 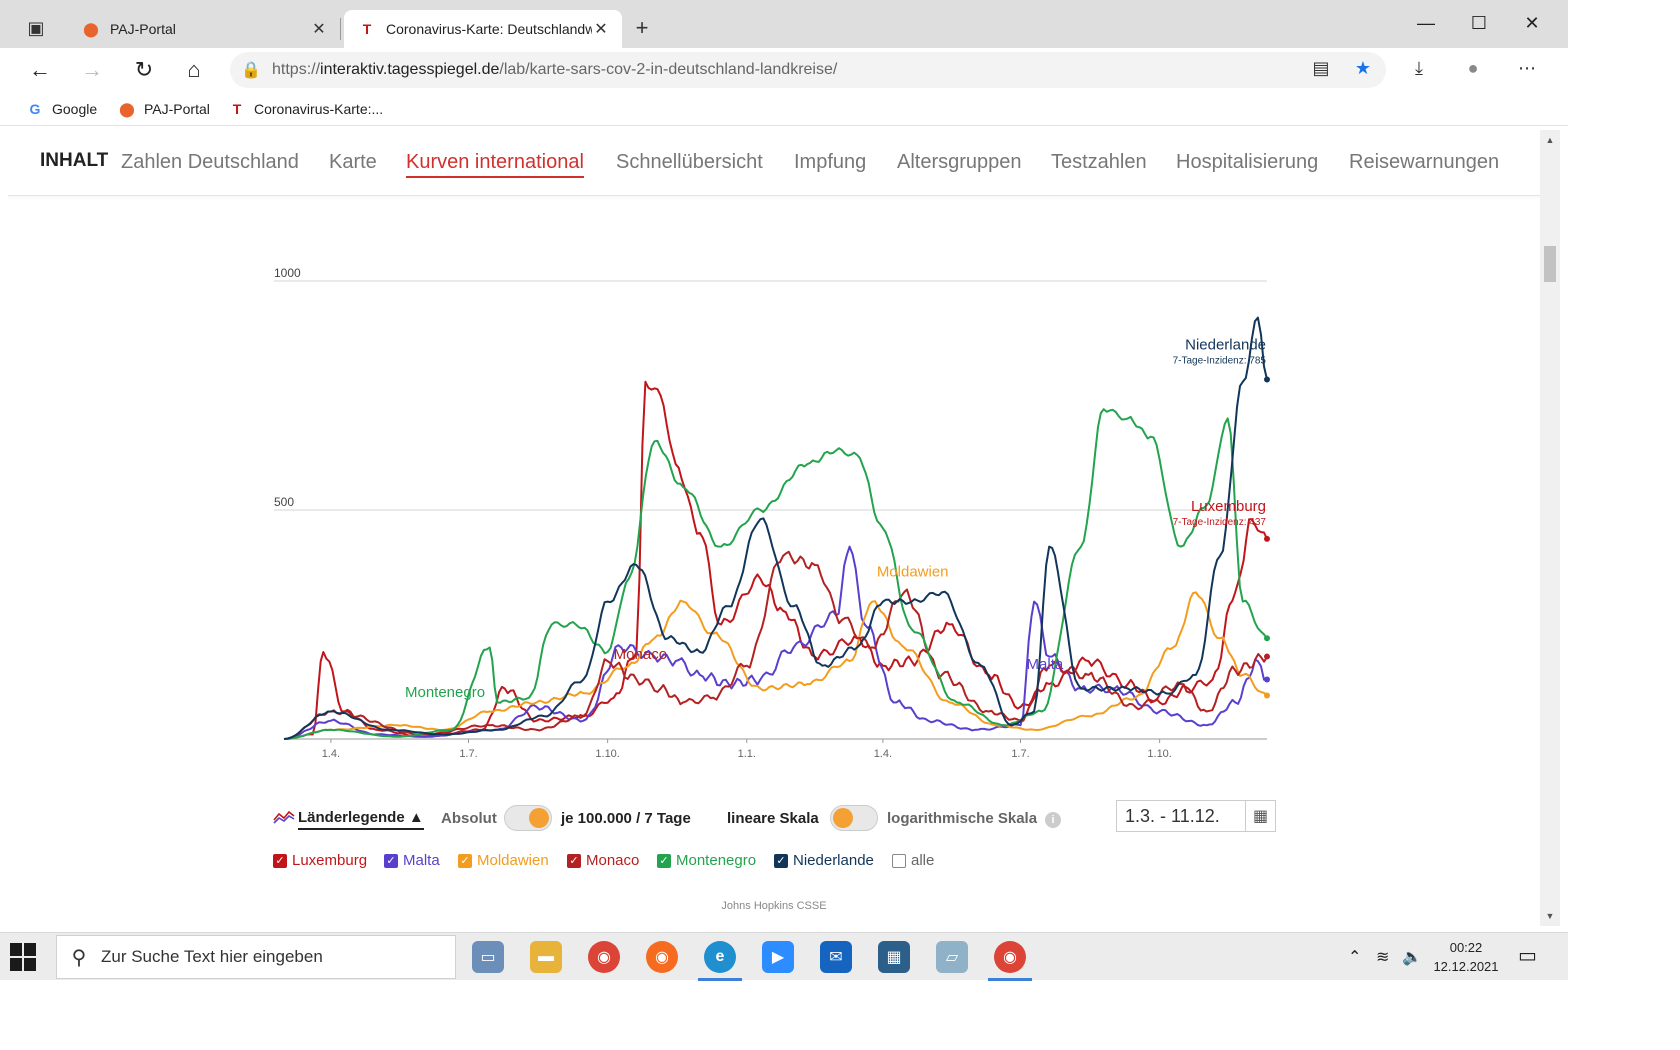 I want to click on minimize-button: —, so click(x=1426, y=23).